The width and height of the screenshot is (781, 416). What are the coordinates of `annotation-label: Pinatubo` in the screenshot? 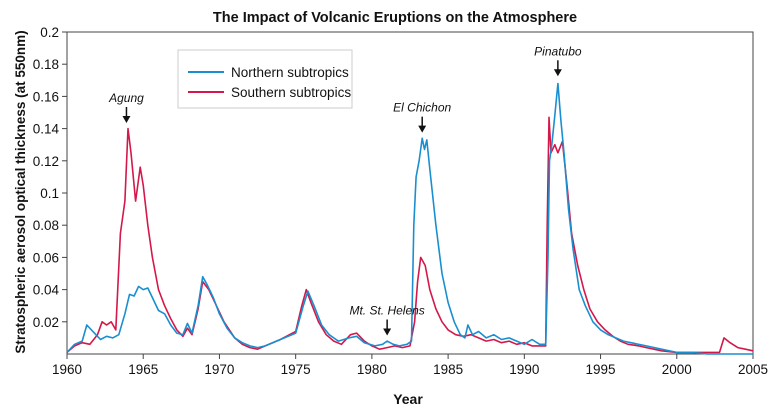 It's located at (558, 51).